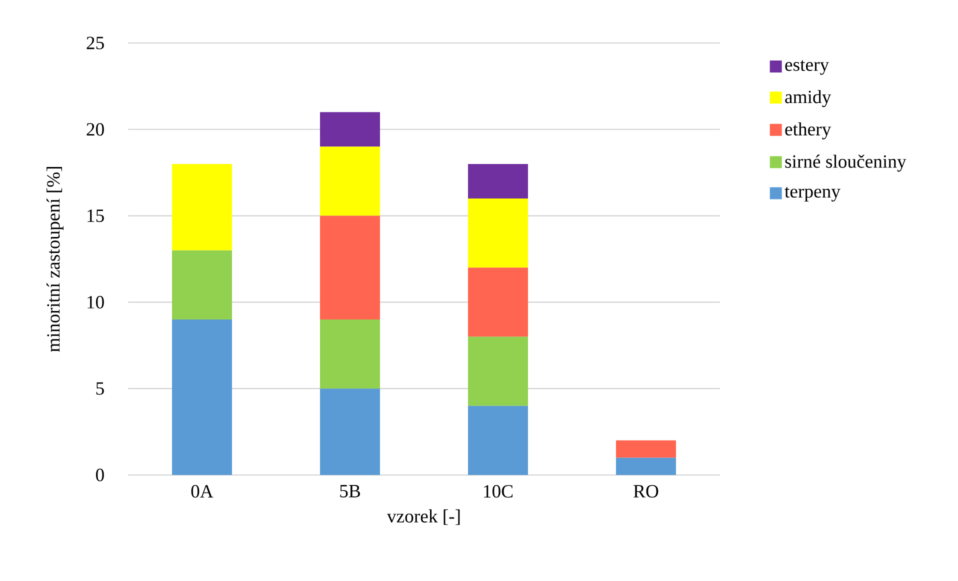  Describe the element at coordinates (55, 259) in the screenshot. I see `y-axis-title: minoritní zastoupení [%]` at that location.